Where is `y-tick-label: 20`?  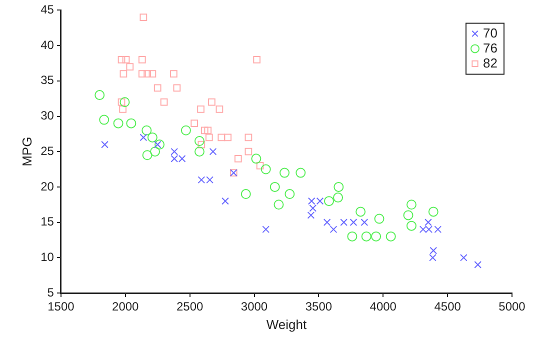
y-tick-label: 20 is located at coordinates (47, 186).